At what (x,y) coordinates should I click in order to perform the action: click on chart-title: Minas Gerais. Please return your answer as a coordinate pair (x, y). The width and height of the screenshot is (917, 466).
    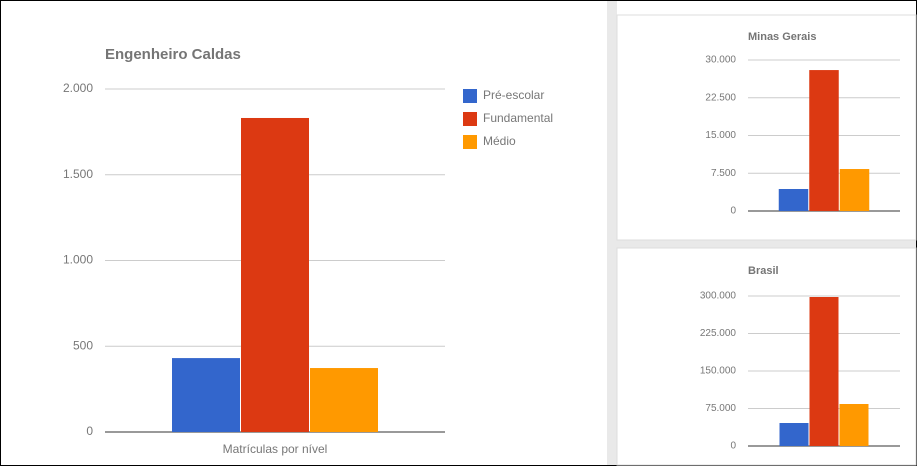
    Looking at the image, I should click on (782, 37).